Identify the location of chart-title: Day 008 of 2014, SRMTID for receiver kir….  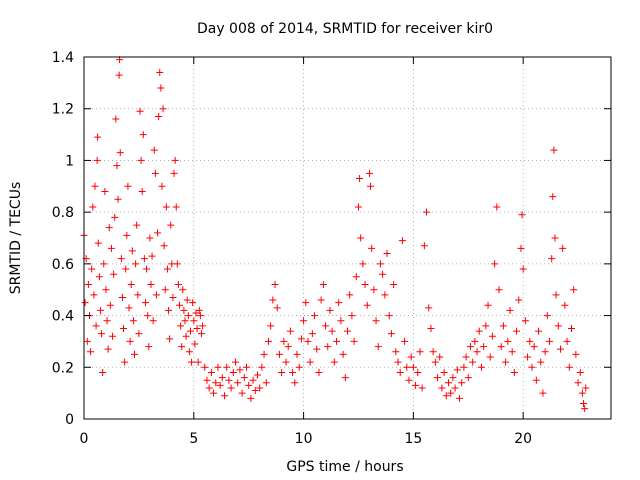
(345, 29).